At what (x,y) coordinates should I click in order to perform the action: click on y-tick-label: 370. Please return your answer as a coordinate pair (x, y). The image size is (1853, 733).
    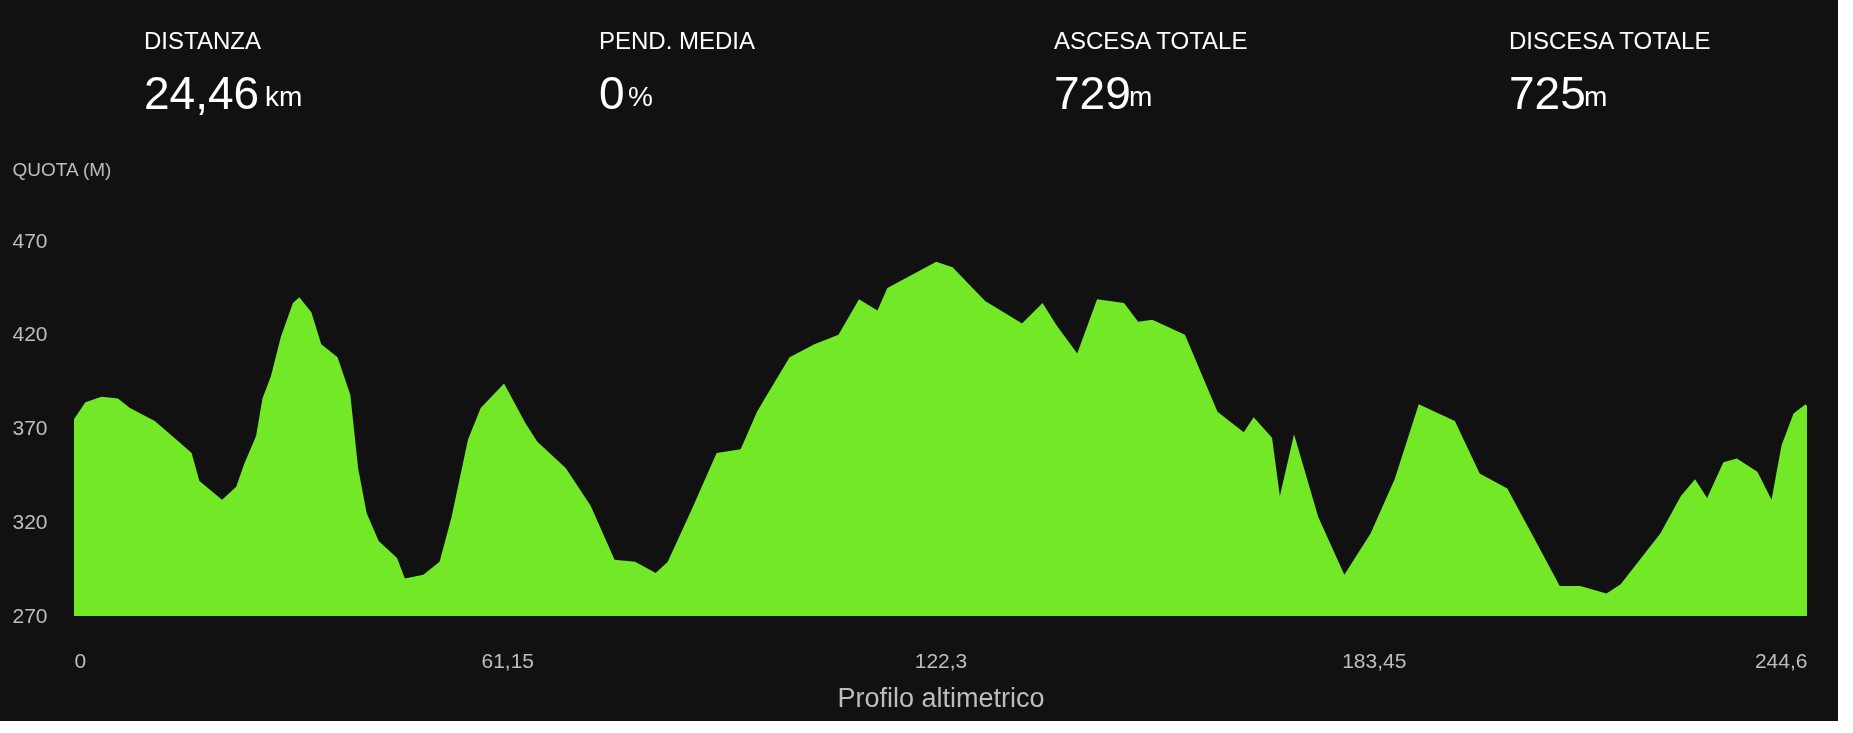
    Looking at the image, I should click on (30, 427).